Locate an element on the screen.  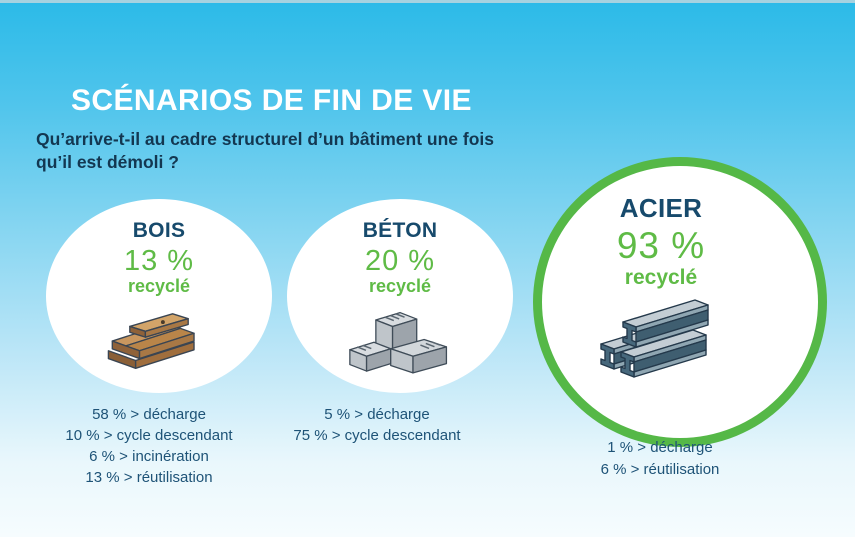
page-title: SCÉNARIOS DE FIN DE VIE is located at coordinates (271, 100).